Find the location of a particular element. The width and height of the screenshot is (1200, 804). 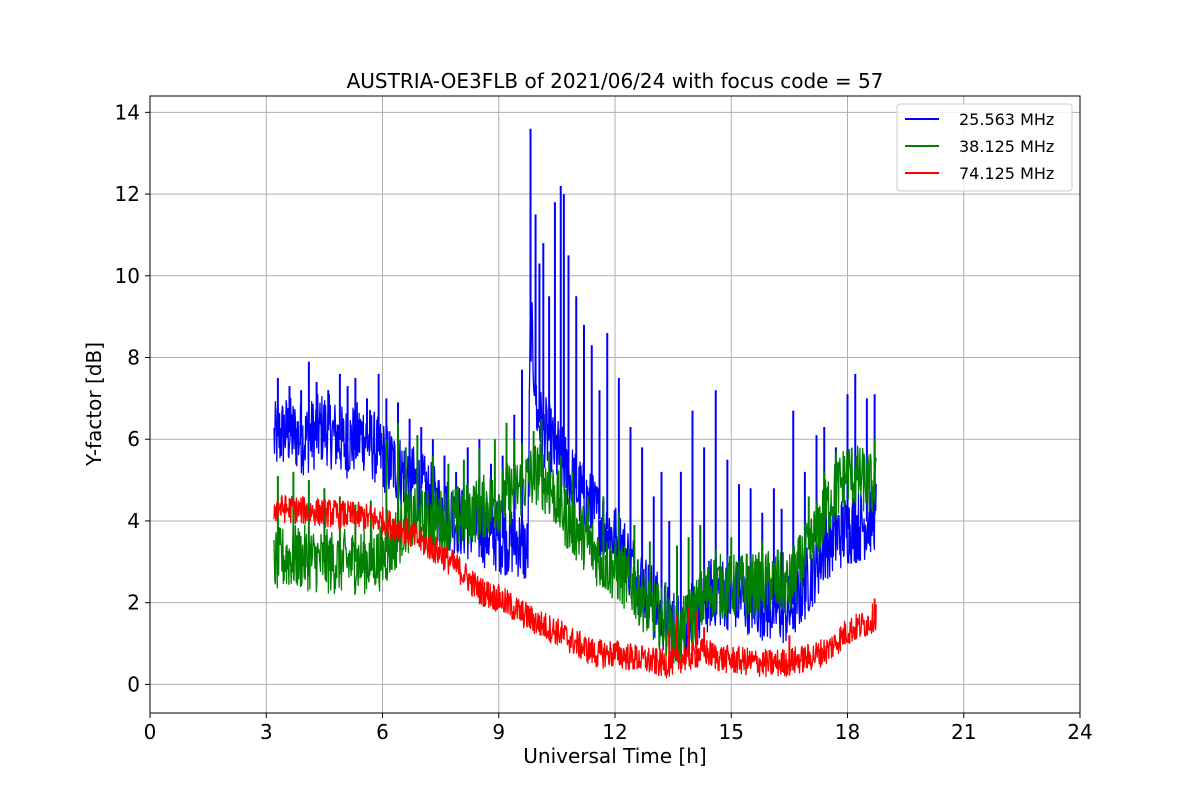

legend-label: 25.563 MHz is located at coordinates (1006, 119).